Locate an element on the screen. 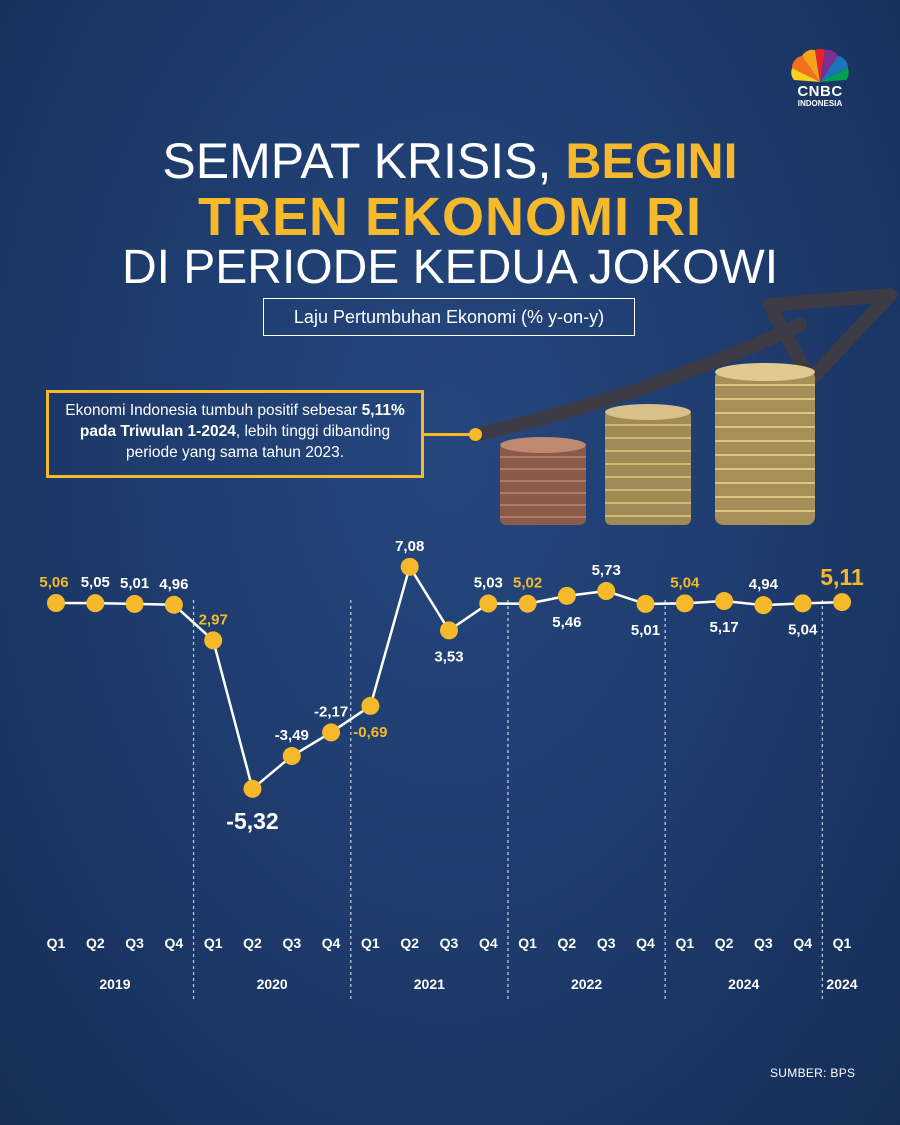  data-label-13: 5,02 is located at coordinates (527, 583).